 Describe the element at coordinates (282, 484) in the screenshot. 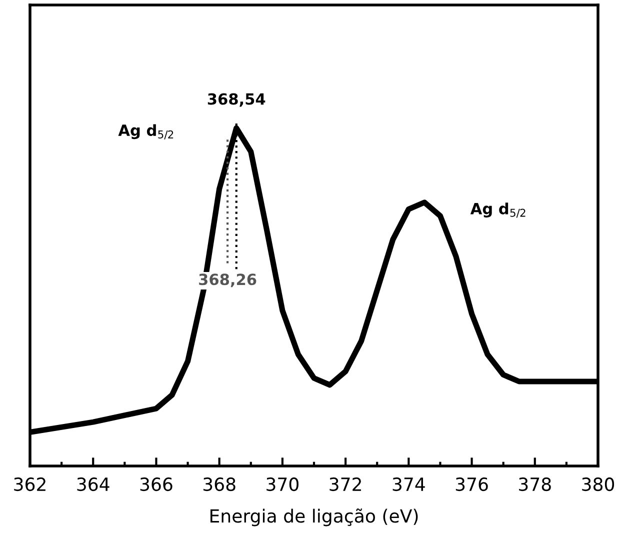

I see `x-tick-label: 370` at that location.